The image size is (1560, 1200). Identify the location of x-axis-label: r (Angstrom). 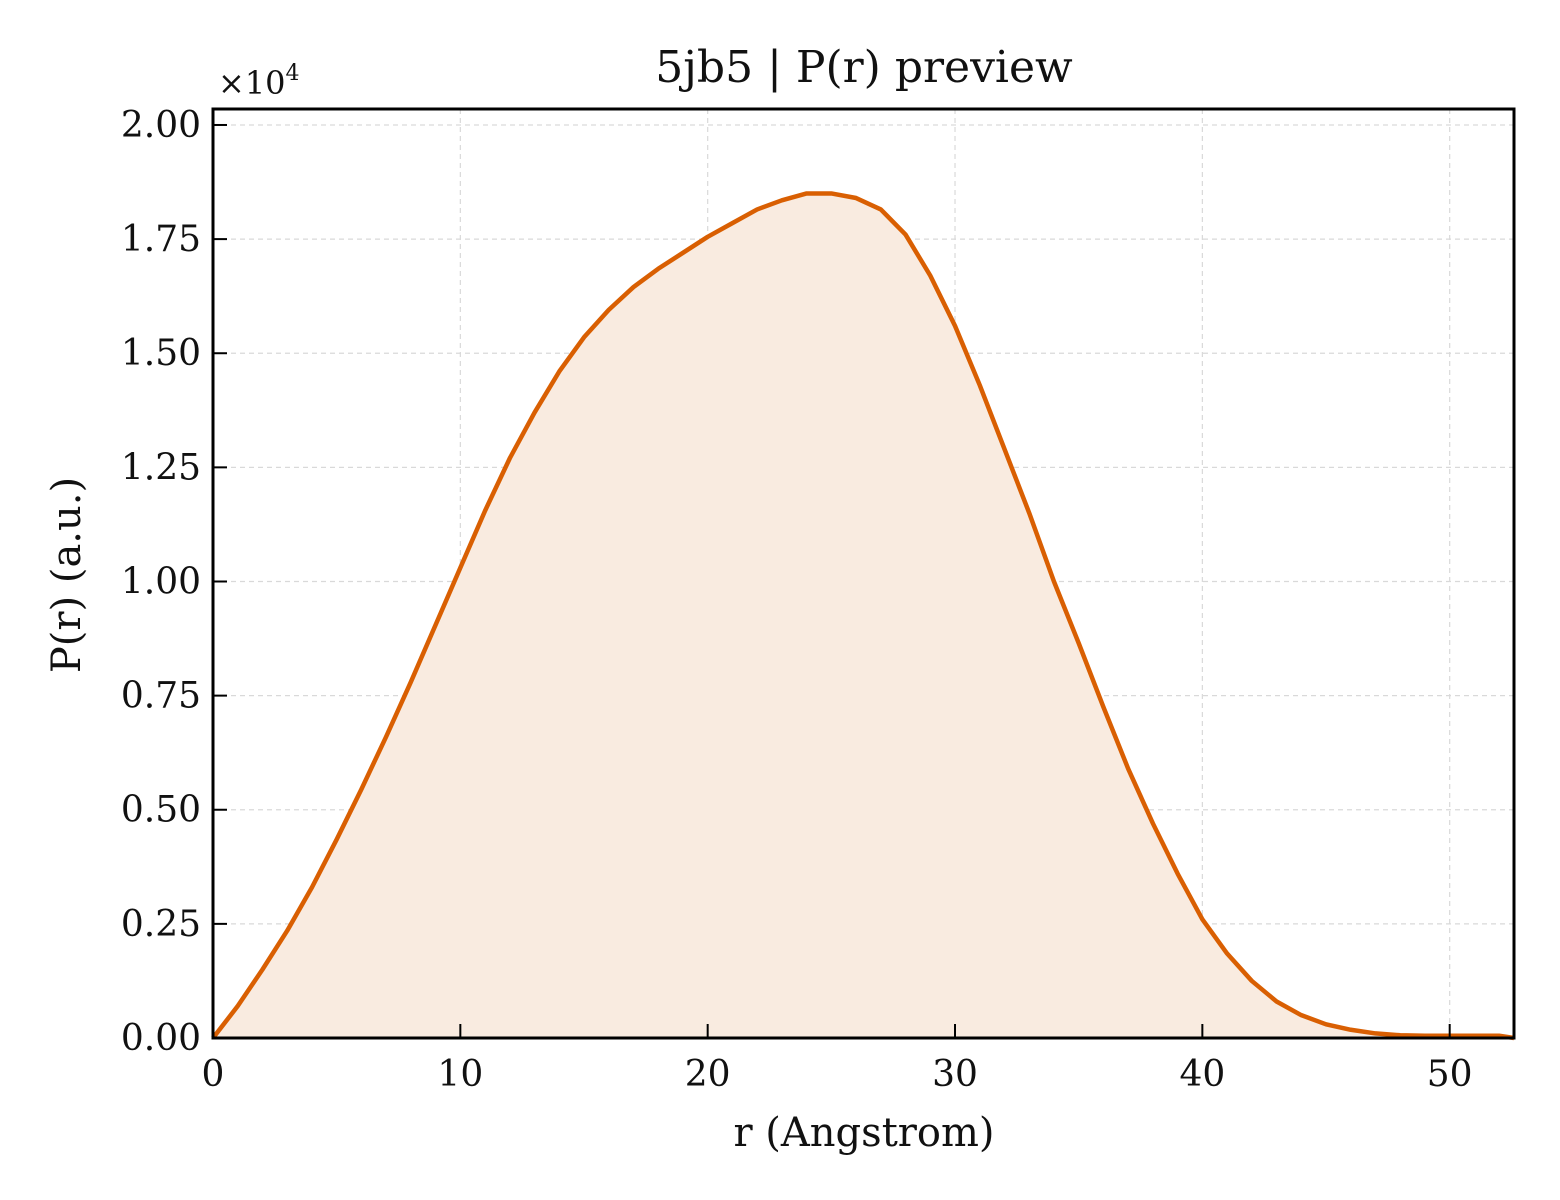
(863, 1133).